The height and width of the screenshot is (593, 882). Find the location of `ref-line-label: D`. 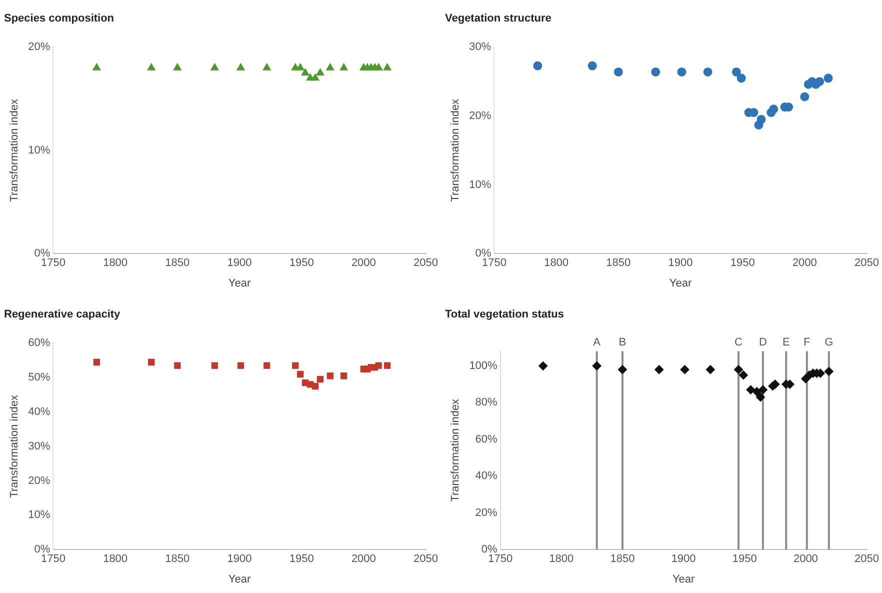

ref-line-label: D is located at coordinates (762, 342).